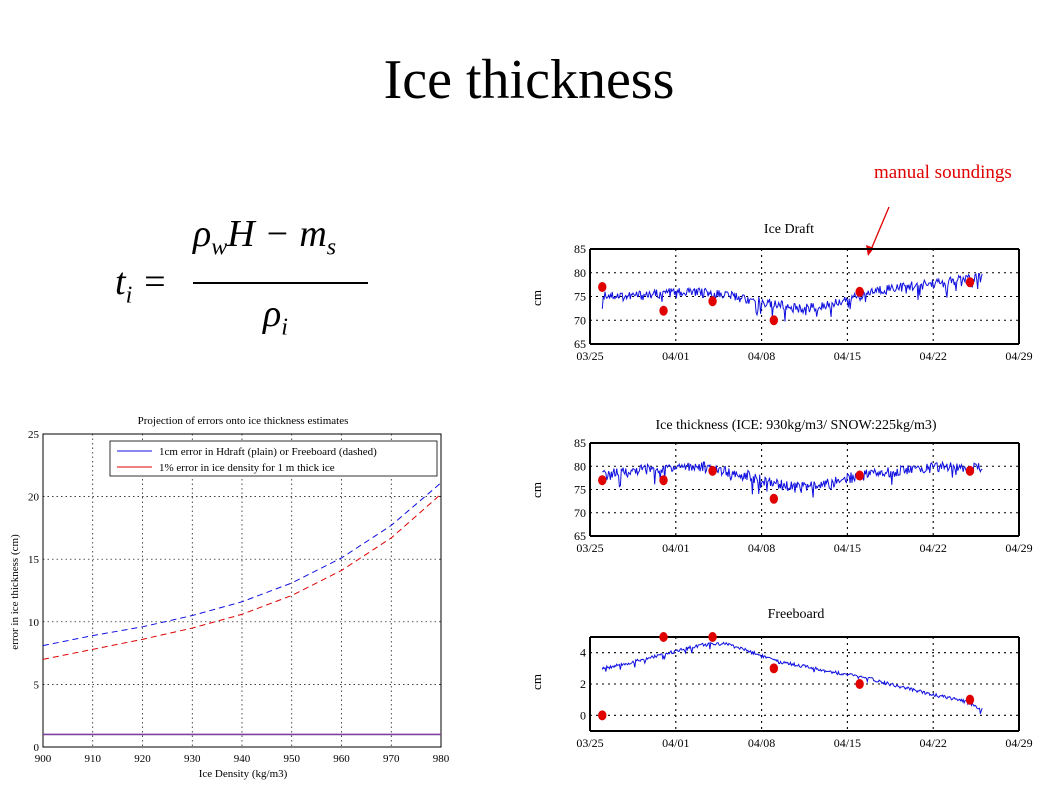 Image resolution: width=1058 pixels, height=793 pixels. Describe the element at coordinates (292, 759) in the screenshot. I see `x-tick-label: 950` at that location.